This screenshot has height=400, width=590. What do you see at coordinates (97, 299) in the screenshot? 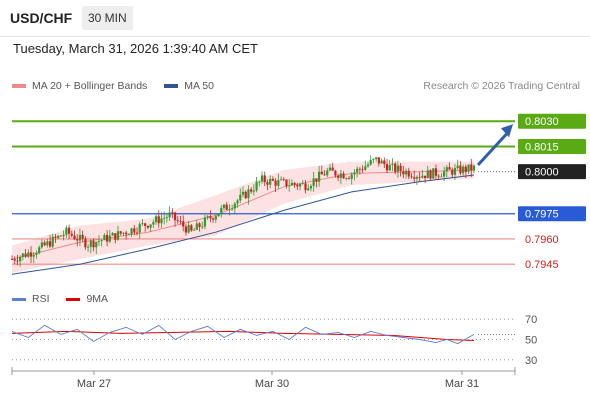
I see `legend-9ma-label: 9MA` at bounding box center [97, 299].